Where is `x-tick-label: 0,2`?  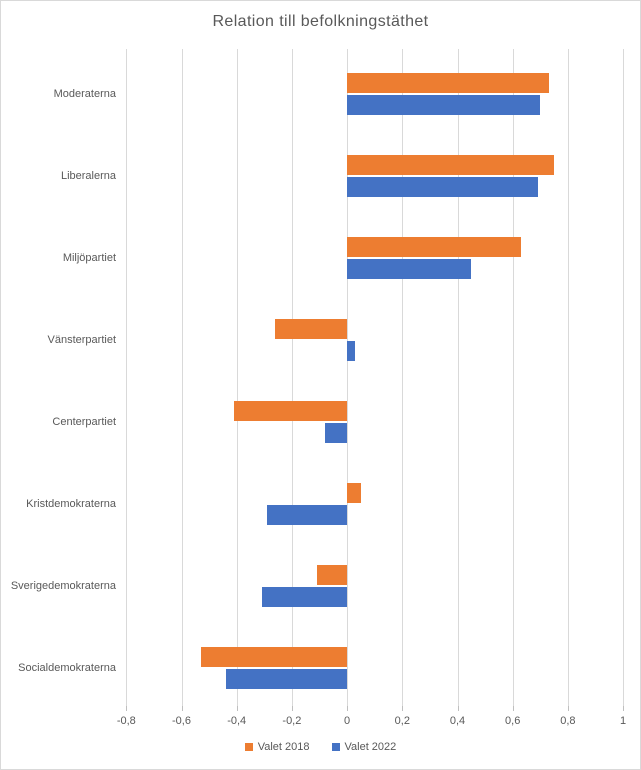
x-tick-label: 0,2 is located at coordinates (402, 721).